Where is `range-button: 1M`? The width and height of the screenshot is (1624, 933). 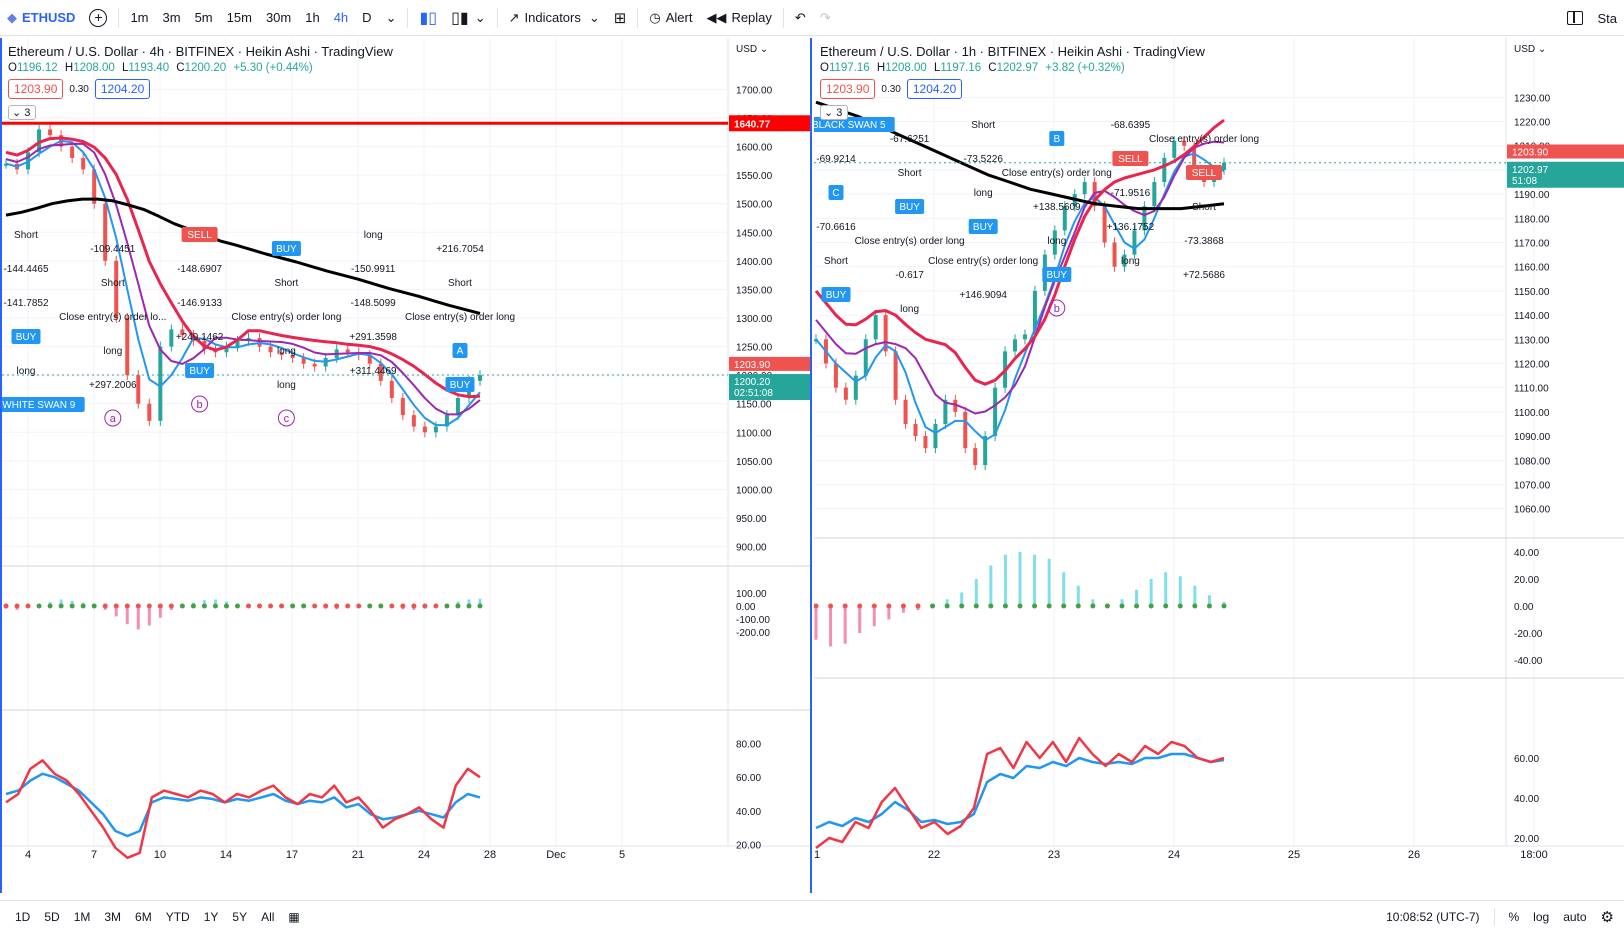
range-button: 1M is located at coordinates (82, 916).